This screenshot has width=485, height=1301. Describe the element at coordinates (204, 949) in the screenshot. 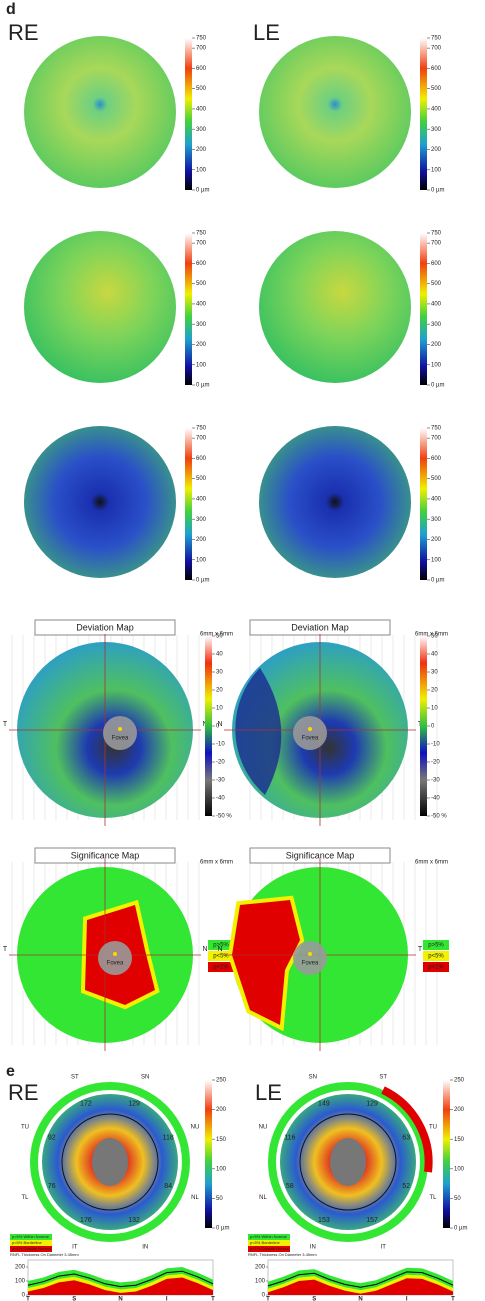

I see `side-label: N` at that location.